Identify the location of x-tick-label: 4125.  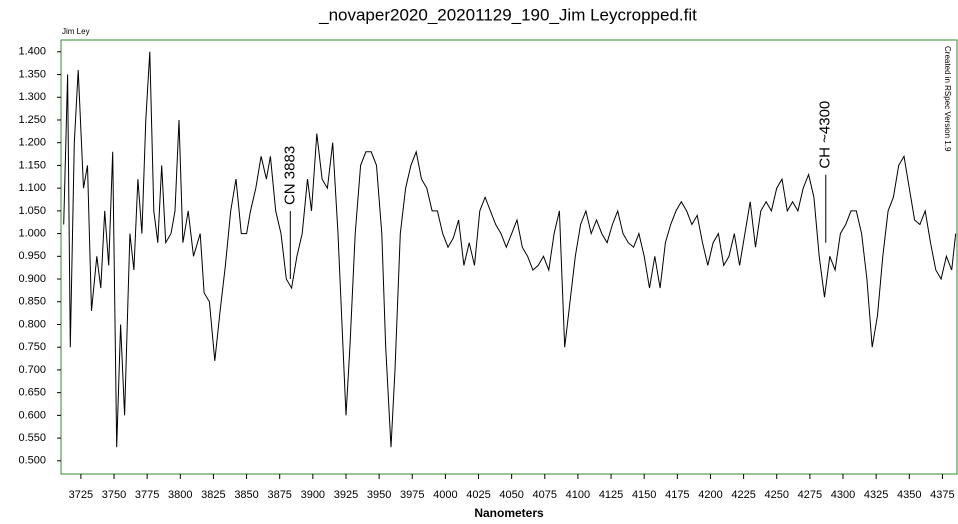
(611, 495).